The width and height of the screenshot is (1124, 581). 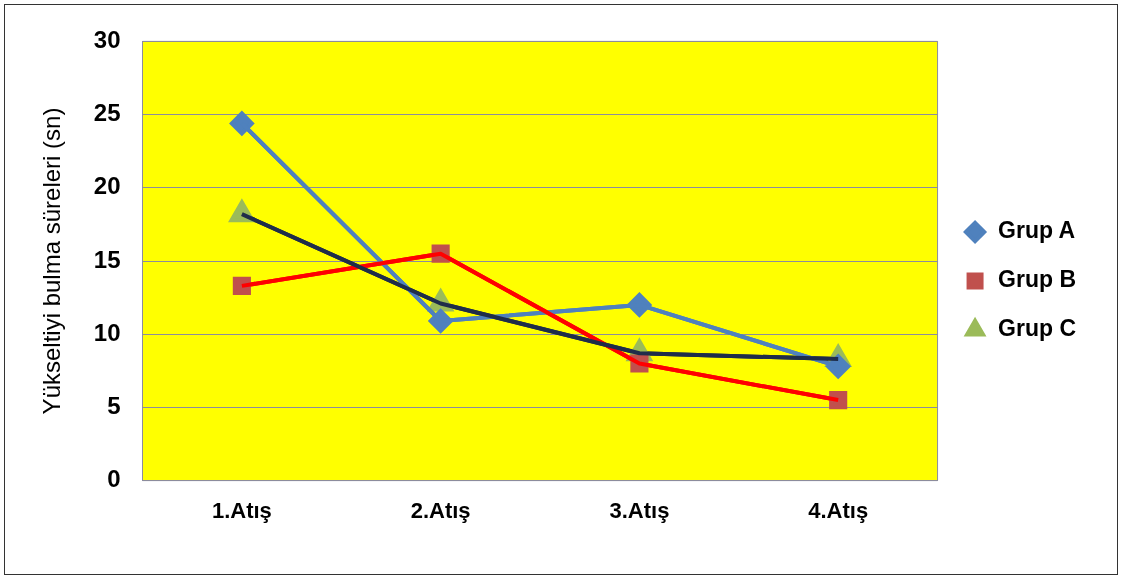 What do you see at coordinates (114, 479) in the screenshot?
I see `y-tick-label: 0` at bounding box center [114, 479].